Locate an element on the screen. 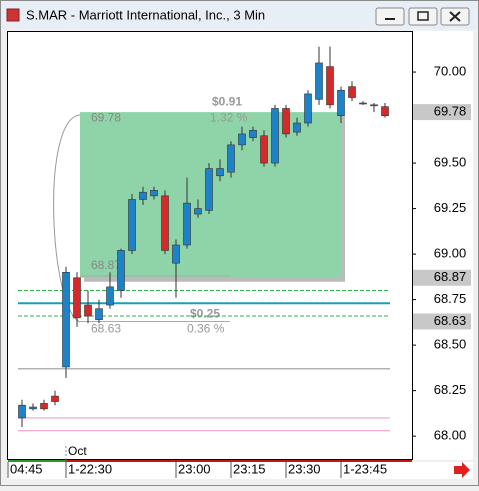 The width and height of the screenshot is (479, 491). date-label: Oct is located at coordinates (77, 451).